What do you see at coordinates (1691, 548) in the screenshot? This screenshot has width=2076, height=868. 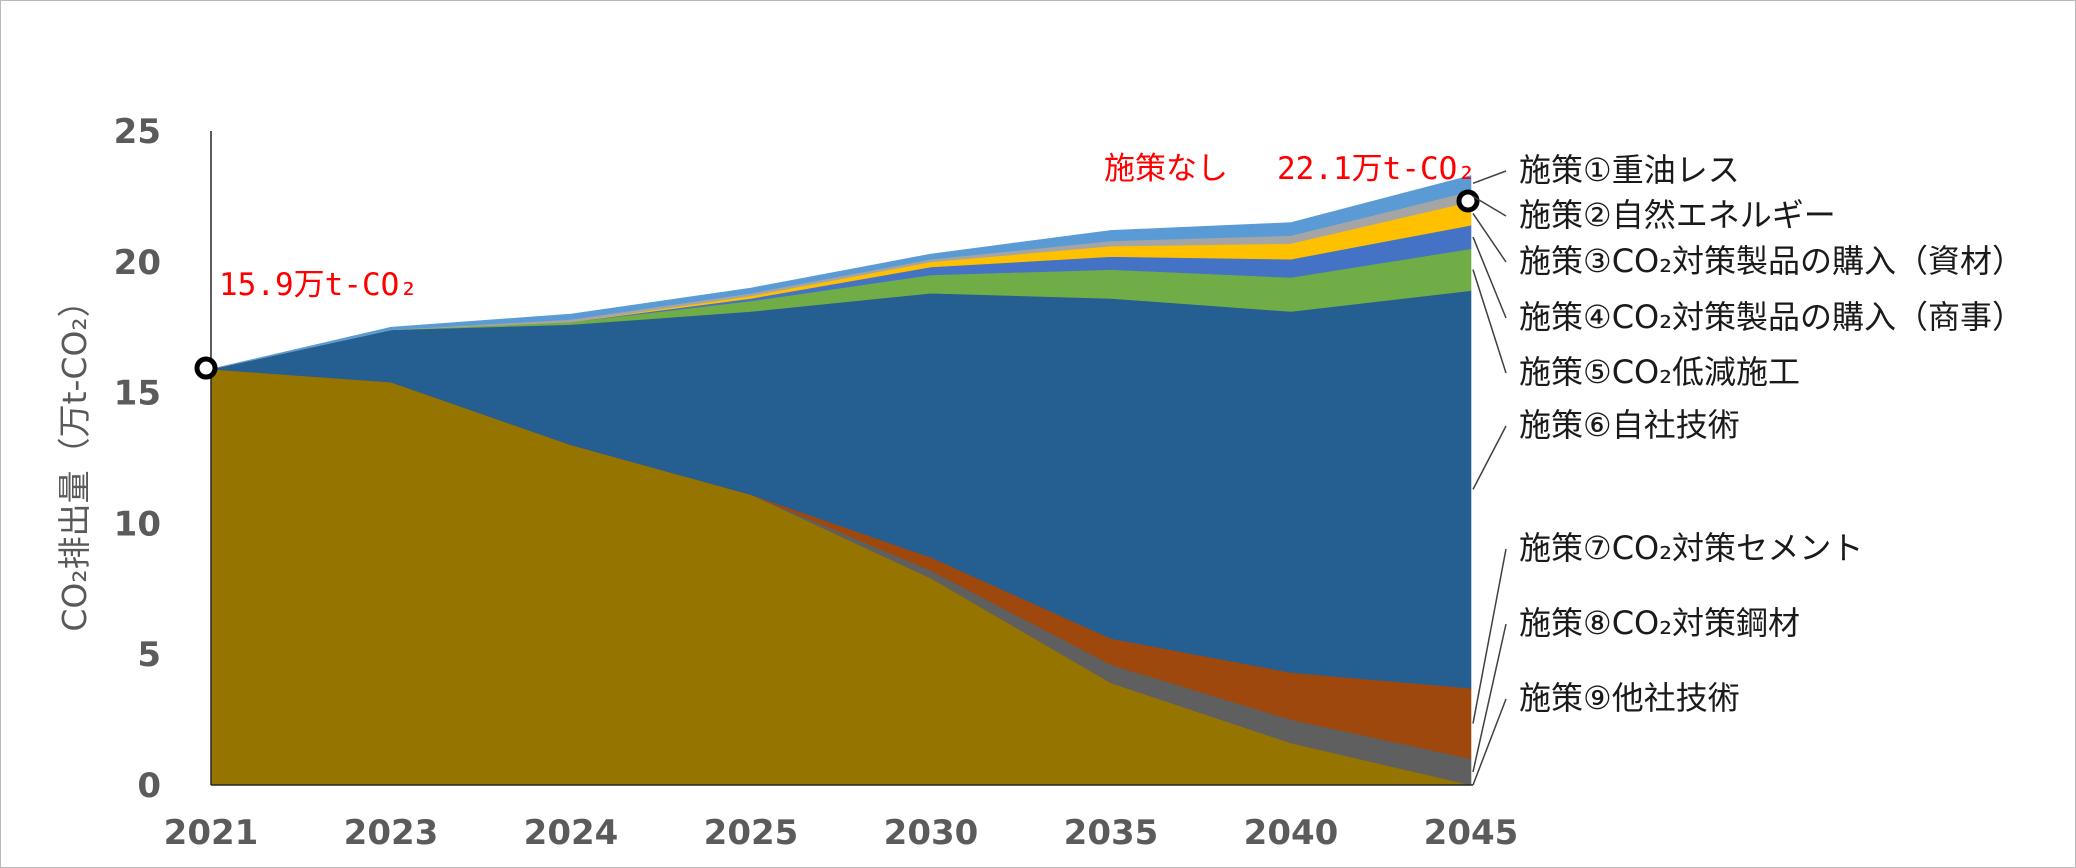 I see `legend-label: 施策⑦CO₂対策セメント` at bounding box center [1691, 548].